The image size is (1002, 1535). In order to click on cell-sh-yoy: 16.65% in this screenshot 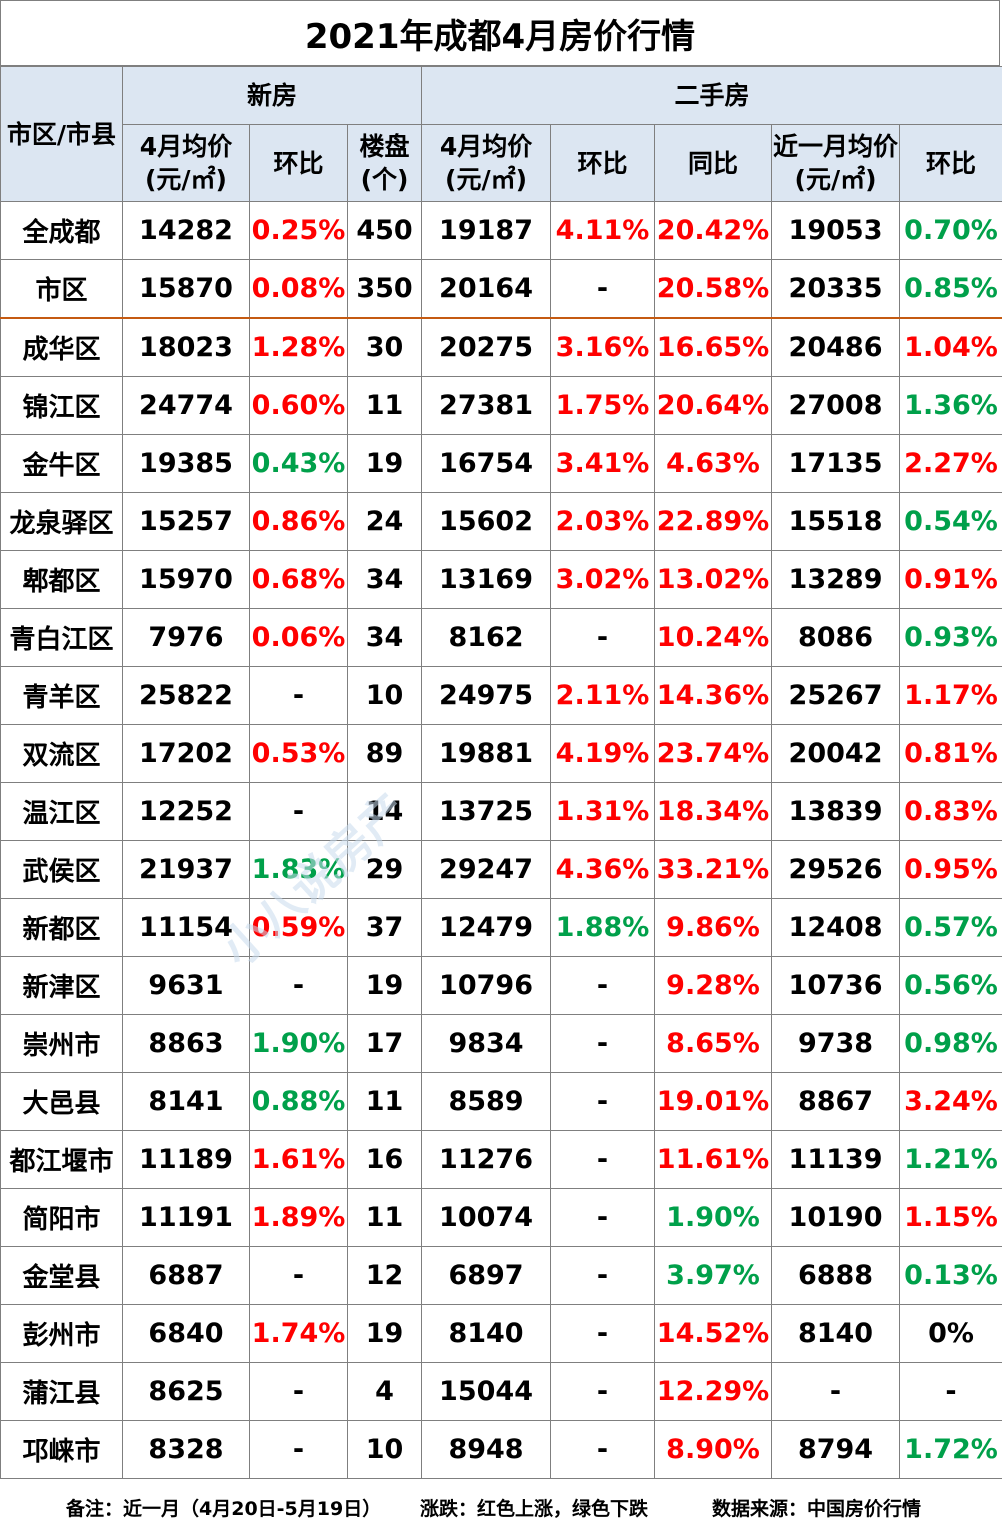, I will do `click(713, 347)`.